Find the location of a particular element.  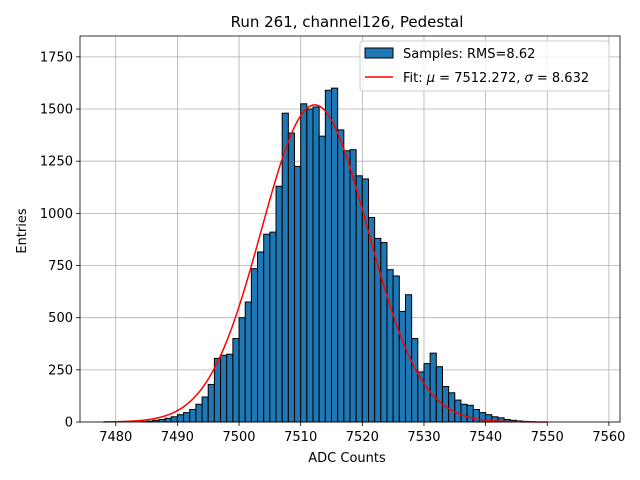

x-tick-label: 7530 is located at coordinates (423, 437).